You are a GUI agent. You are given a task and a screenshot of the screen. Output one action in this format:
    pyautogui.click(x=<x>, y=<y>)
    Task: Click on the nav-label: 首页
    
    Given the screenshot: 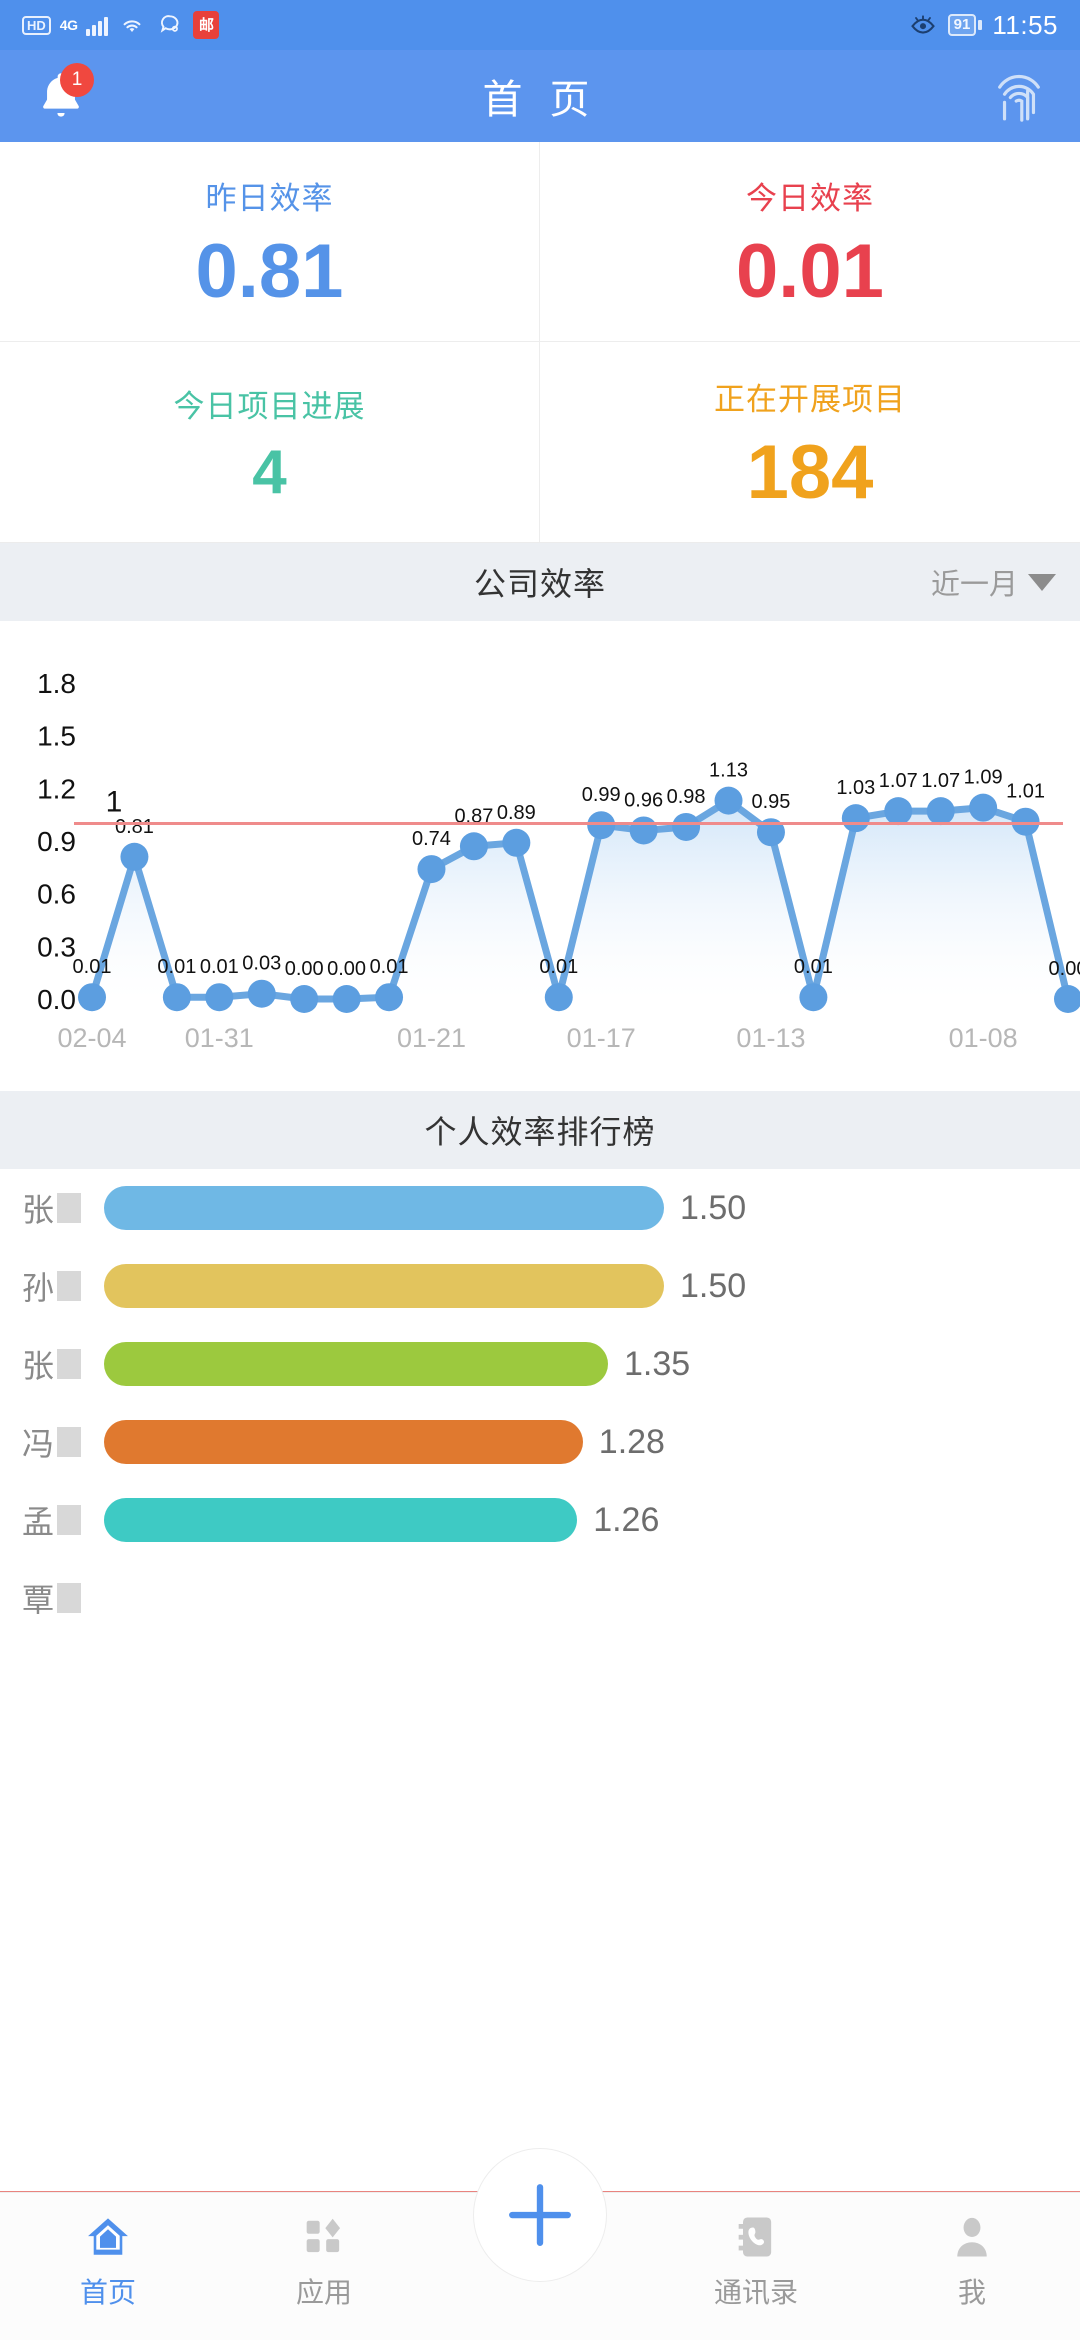 What is the action you would take?
    pyautogui.click(x=107, y=2292)
    